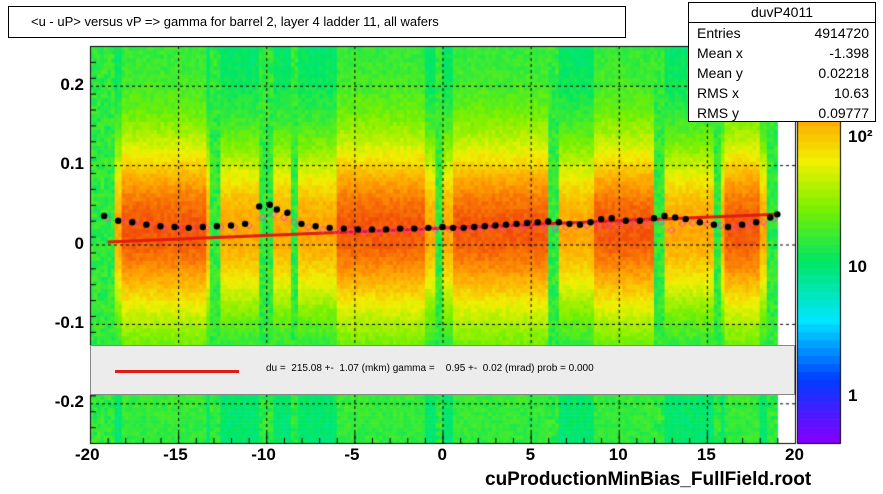  Describe the element at coordinates (530, 454) in the screenshot. I see `x-tick-label: 5` at that location.